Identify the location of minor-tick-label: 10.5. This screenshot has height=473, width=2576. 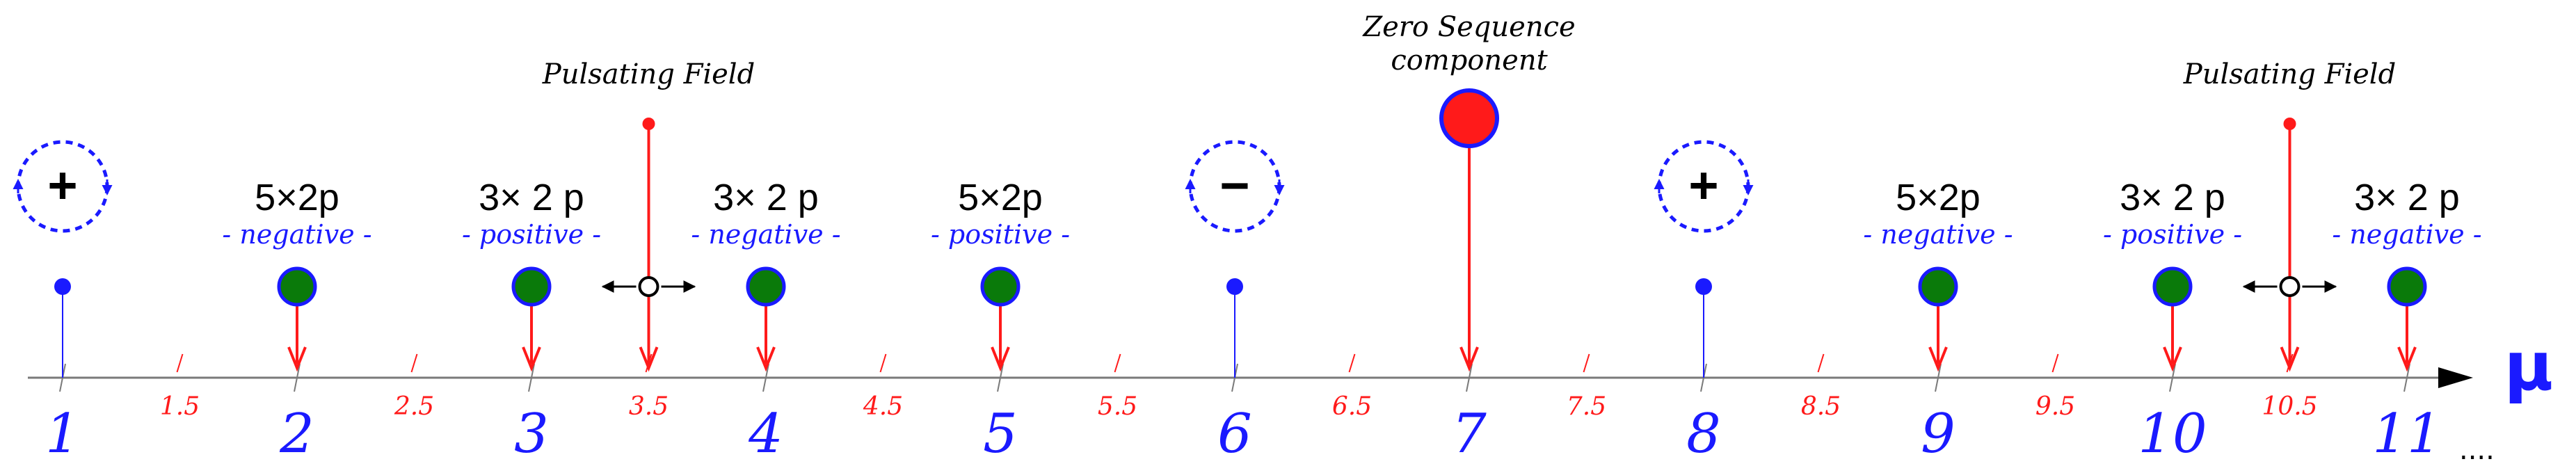
(2289, 407).